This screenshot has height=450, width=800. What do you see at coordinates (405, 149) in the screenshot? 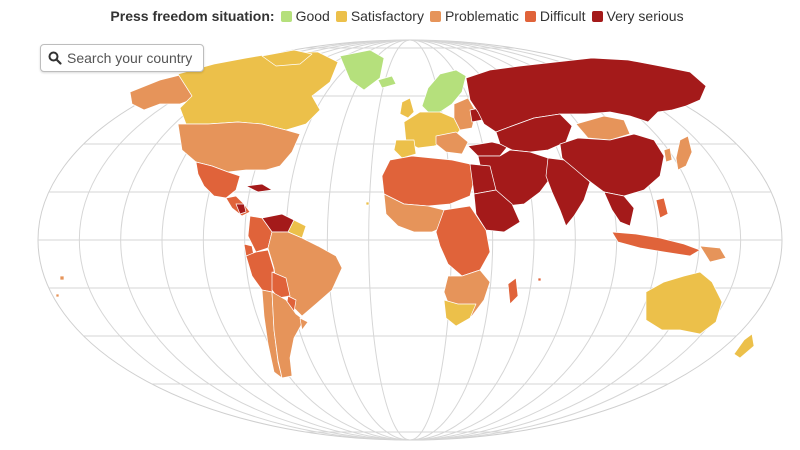
I see `country-iberia` at bounding box center [405, 149].